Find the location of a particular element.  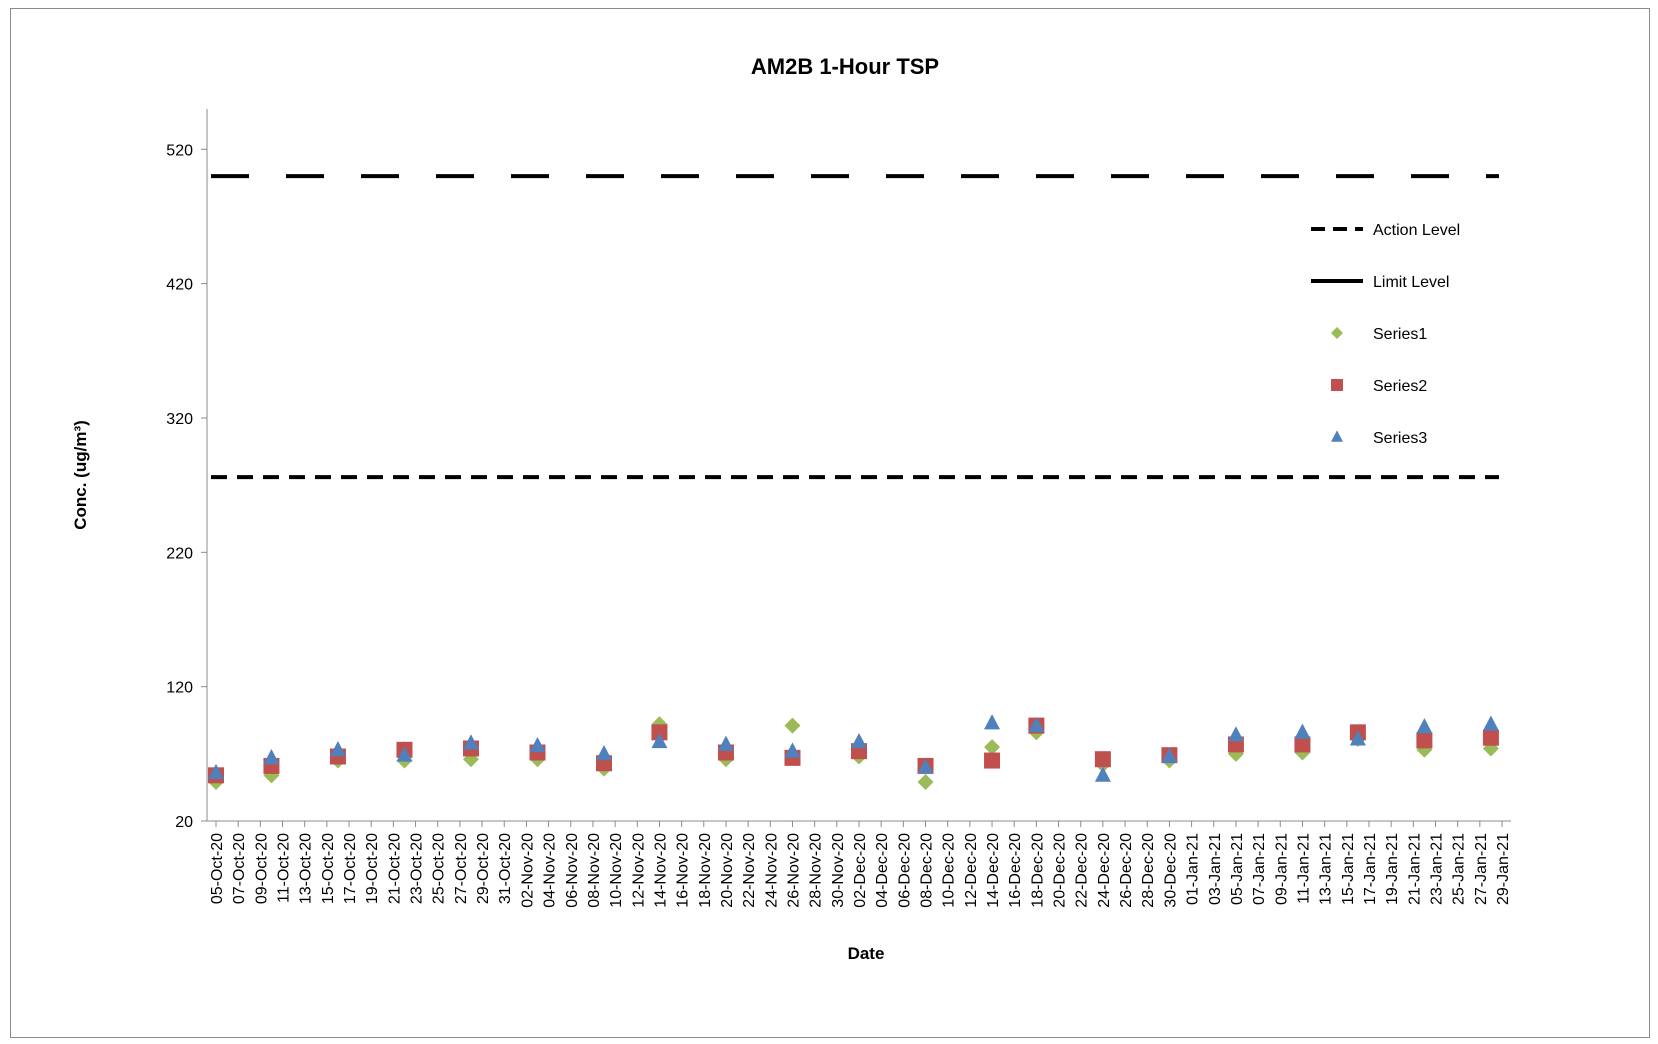

x-tick-label: 13-Oct-20 is located at coordinates (306, 868).